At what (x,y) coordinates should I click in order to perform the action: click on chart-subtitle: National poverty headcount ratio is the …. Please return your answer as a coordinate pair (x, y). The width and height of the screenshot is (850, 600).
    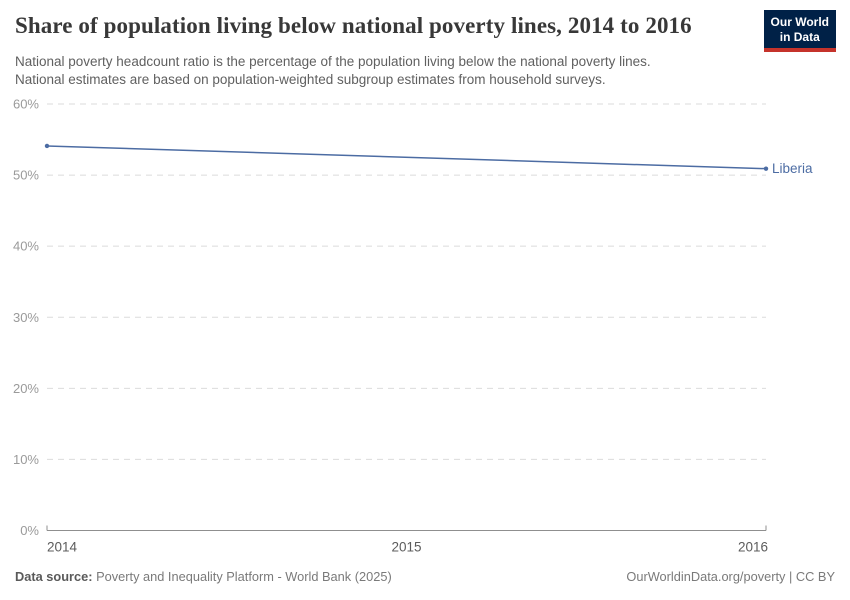
    Looking at the image, I should click on (333, 70).